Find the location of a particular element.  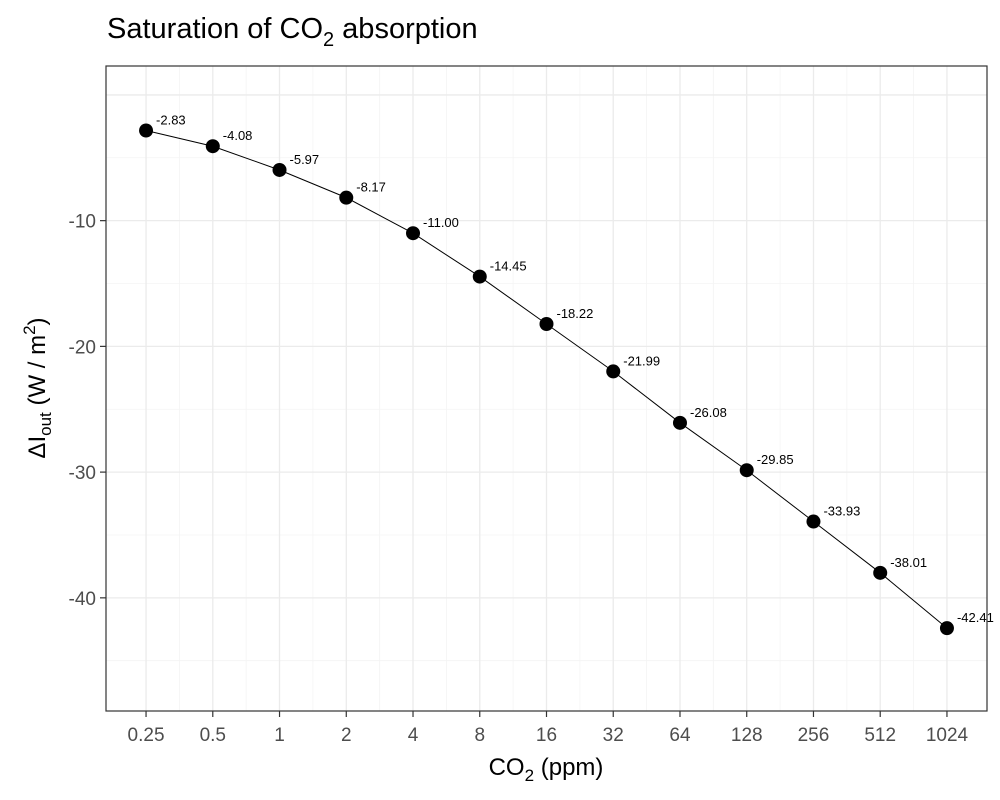

data-label: -38.01 is located at coordinates (908, 562).